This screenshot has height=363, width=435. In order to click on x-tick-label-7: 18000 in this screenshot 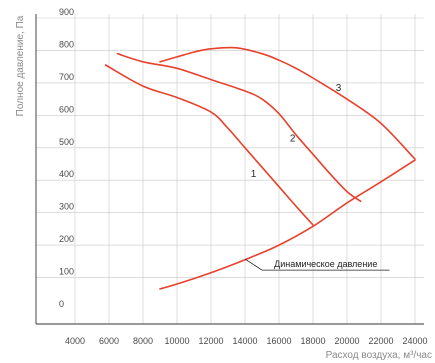, I will do `click(312, 341)`.